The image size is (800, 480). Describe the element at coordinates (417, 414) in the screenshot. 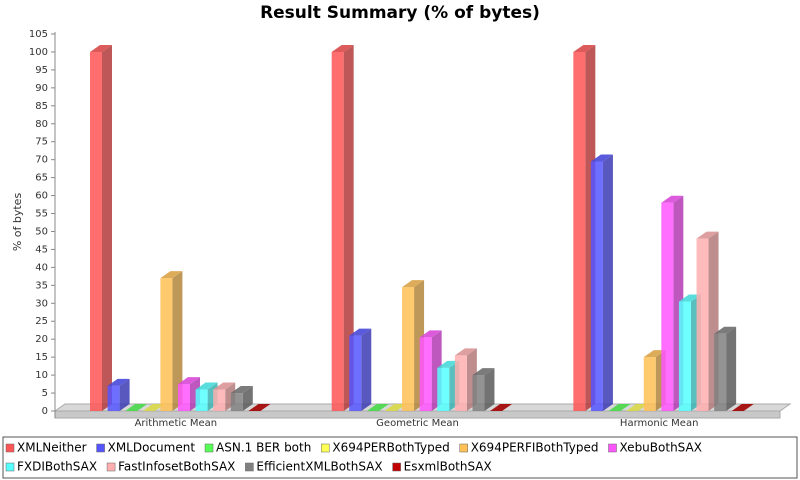

I see `floor-front` at that location.